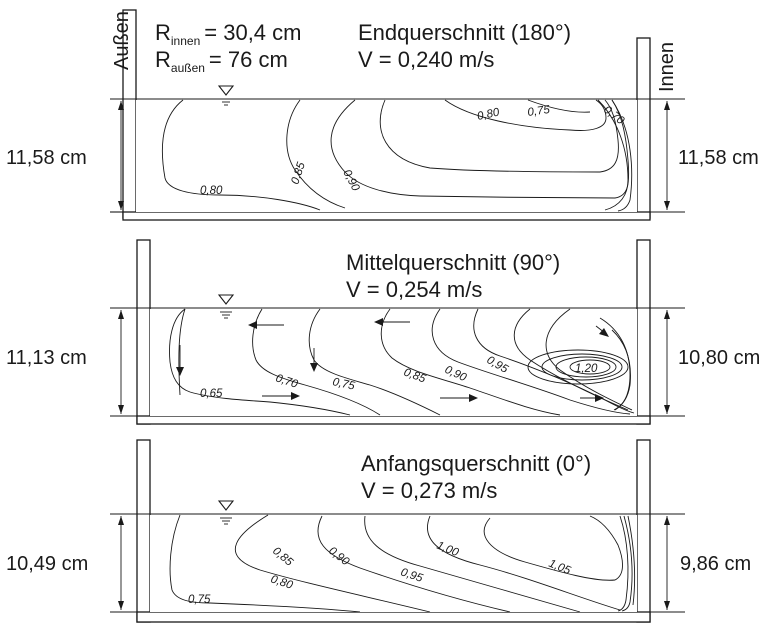 Image resolution: width=781 pixels, height=624 pixels. I want to click on isoline-label: 0,65, so click(211, 394).